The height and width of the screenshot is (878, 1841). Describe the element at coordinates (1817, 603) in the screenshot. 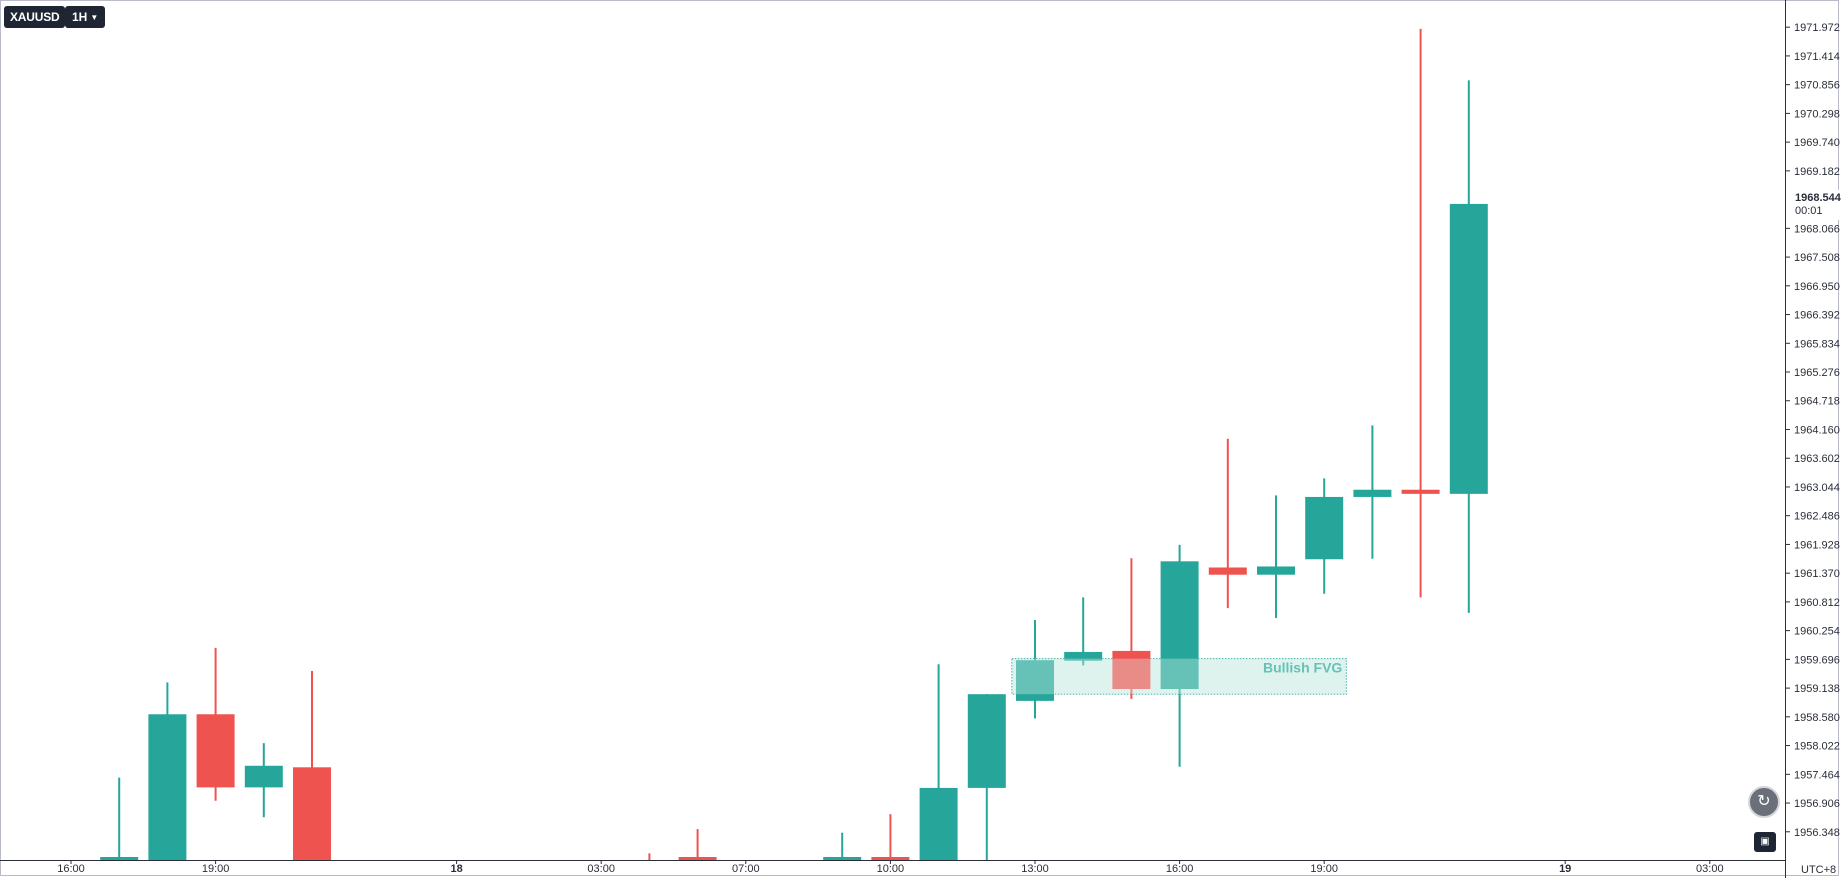

I see `price-tick-label: 1960.812` at that location.